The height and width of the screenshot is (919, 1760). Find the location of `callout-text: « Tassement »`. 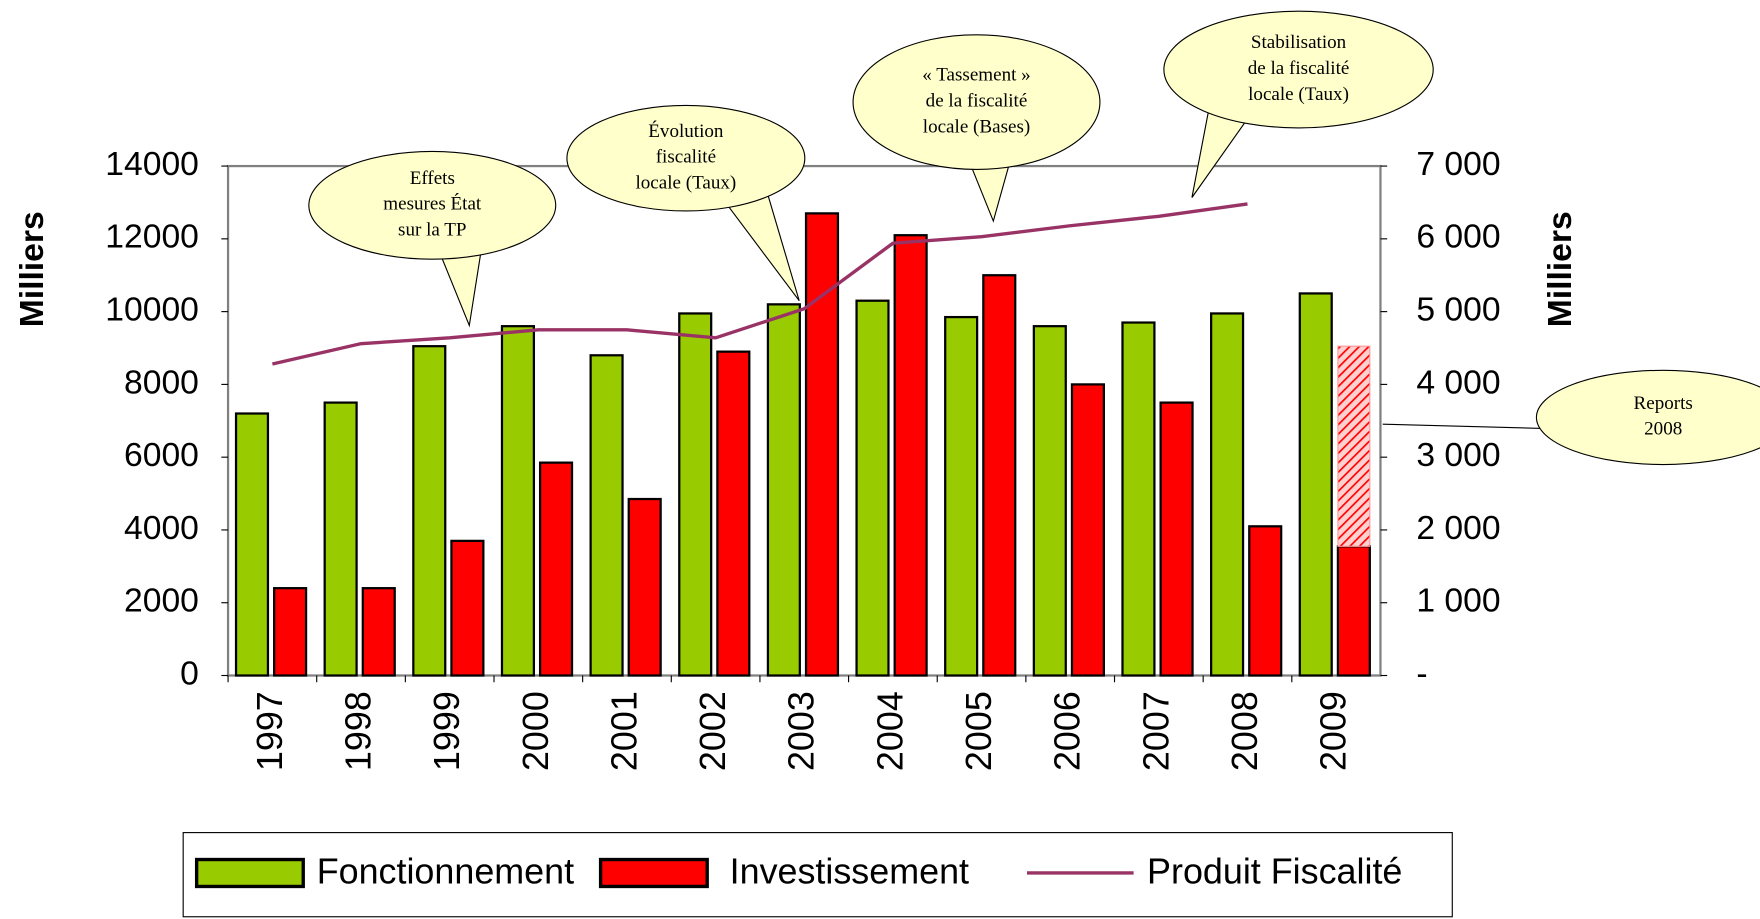

callout-text: « Tassement » is located at coordinates (976, 75).